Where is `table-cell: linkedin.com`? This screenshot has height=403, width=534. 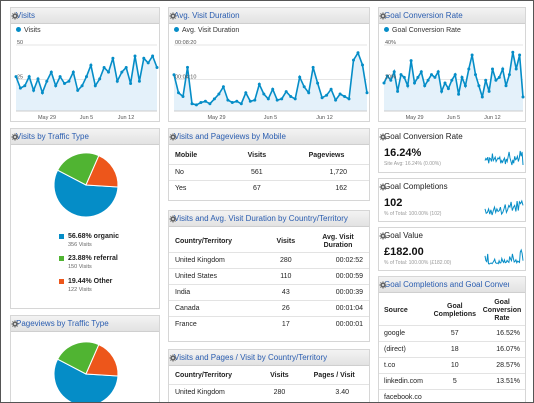 table-cell: linkedin.com is located at coordinates (405, 381).